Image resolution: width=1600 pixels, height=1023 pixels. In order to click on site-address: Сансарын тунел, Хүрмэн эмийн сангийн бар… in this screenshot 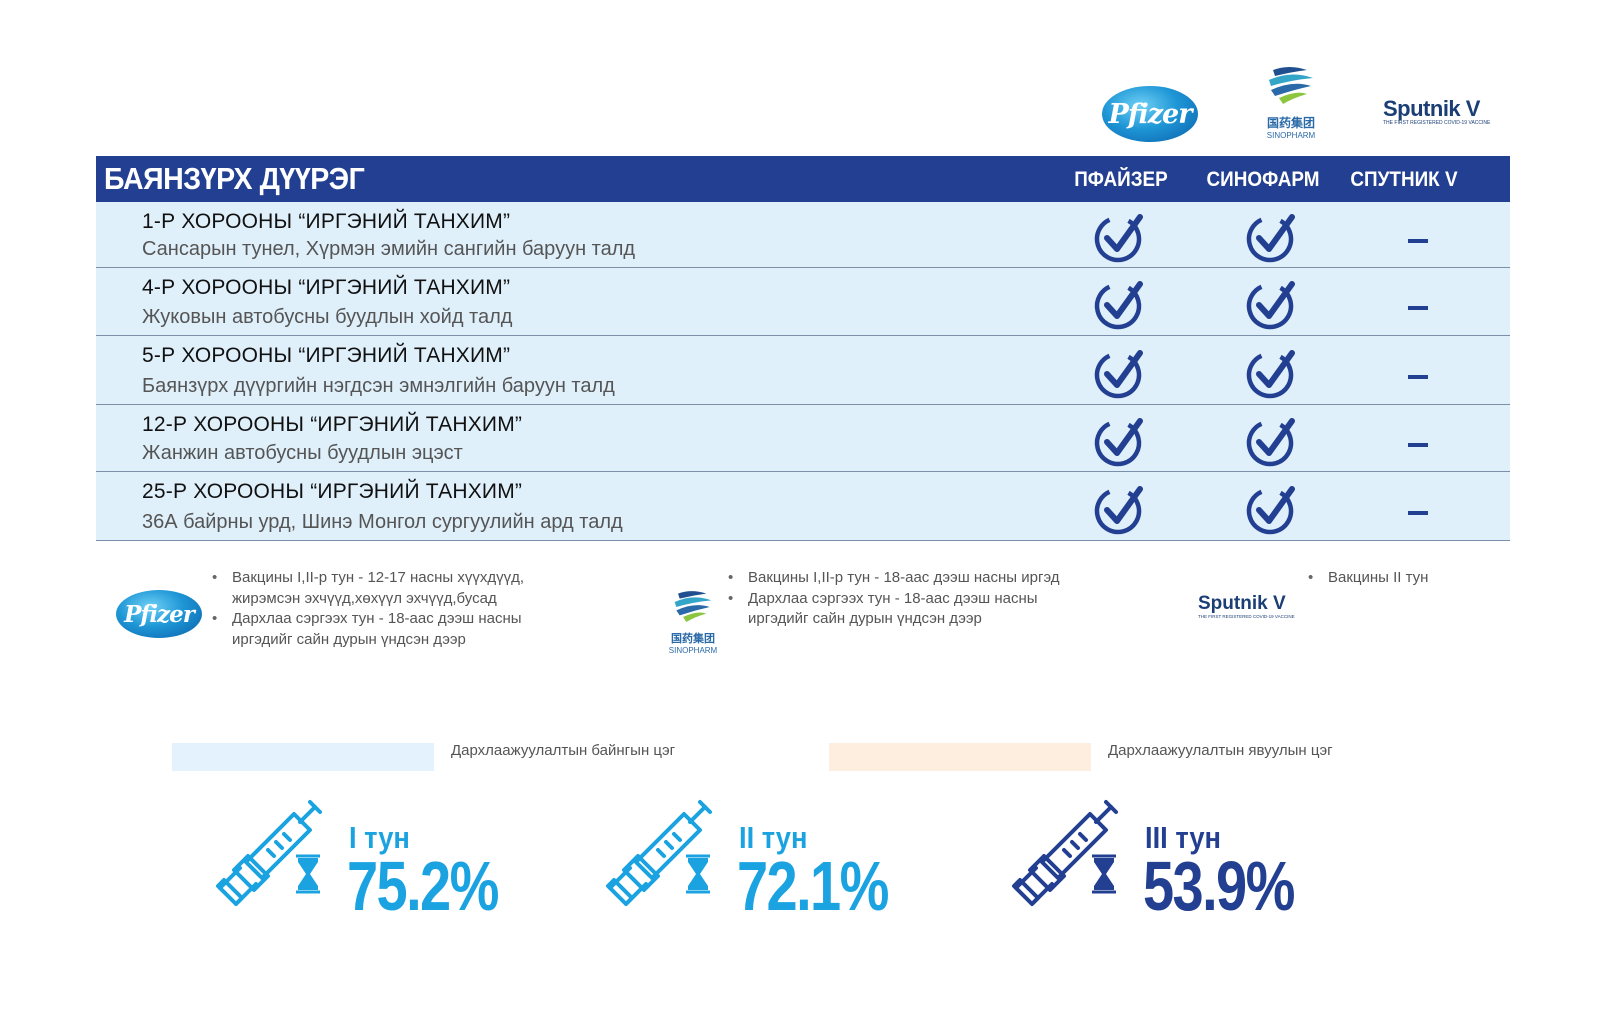, I will do `click(389, 249)`.